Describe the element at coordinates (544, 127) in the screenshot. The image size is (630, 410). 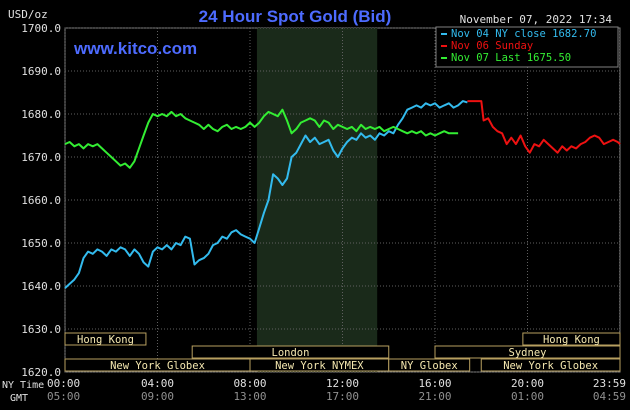
I see `series-line-nov06` at that location.